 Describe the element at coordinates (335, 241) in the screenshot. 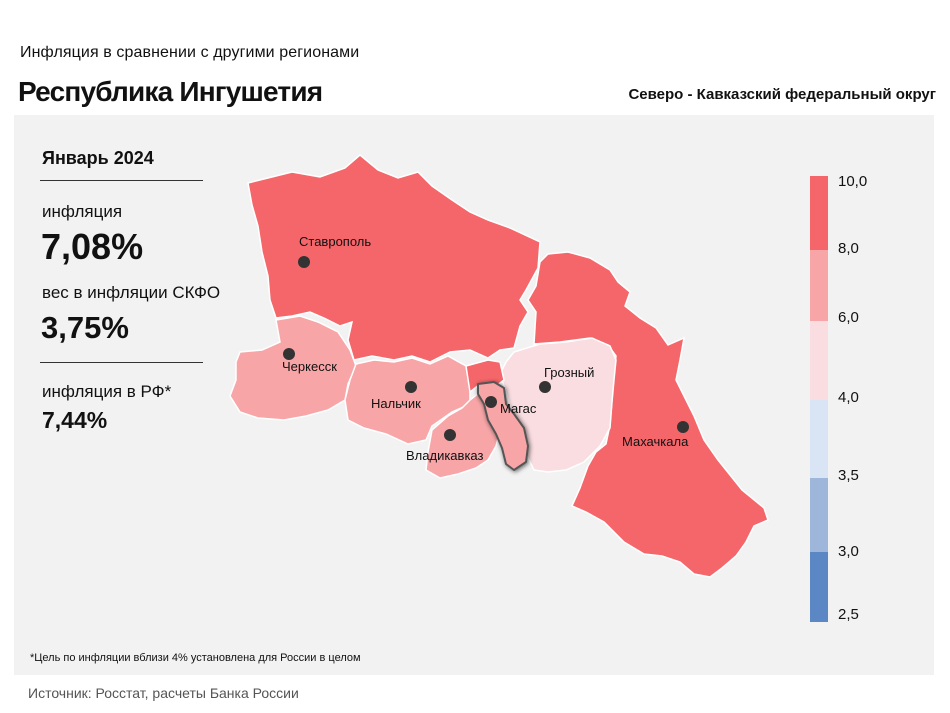

I see `city-label-stavropol: Ставрополь` at that location.